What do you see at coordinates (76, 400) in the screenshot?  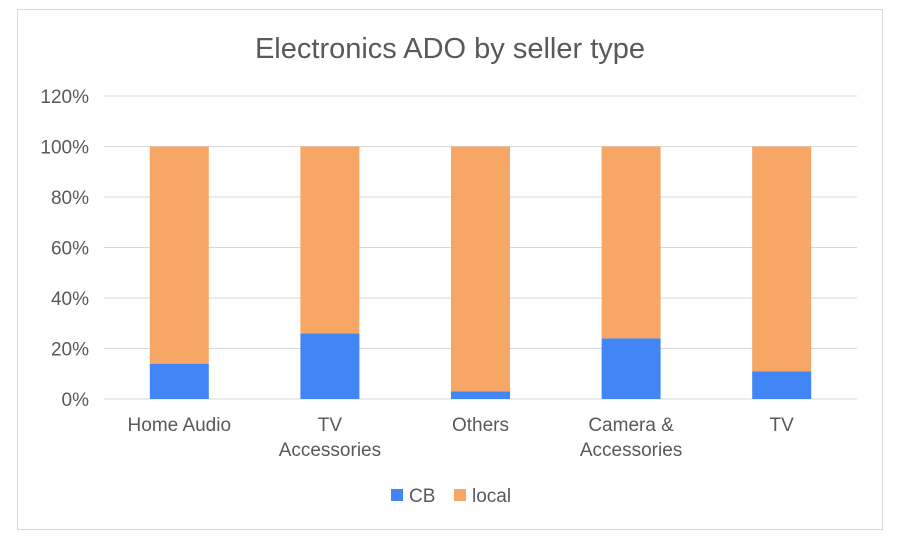 I see `y-tick-label: 0%` at bounding box center [76, 400].